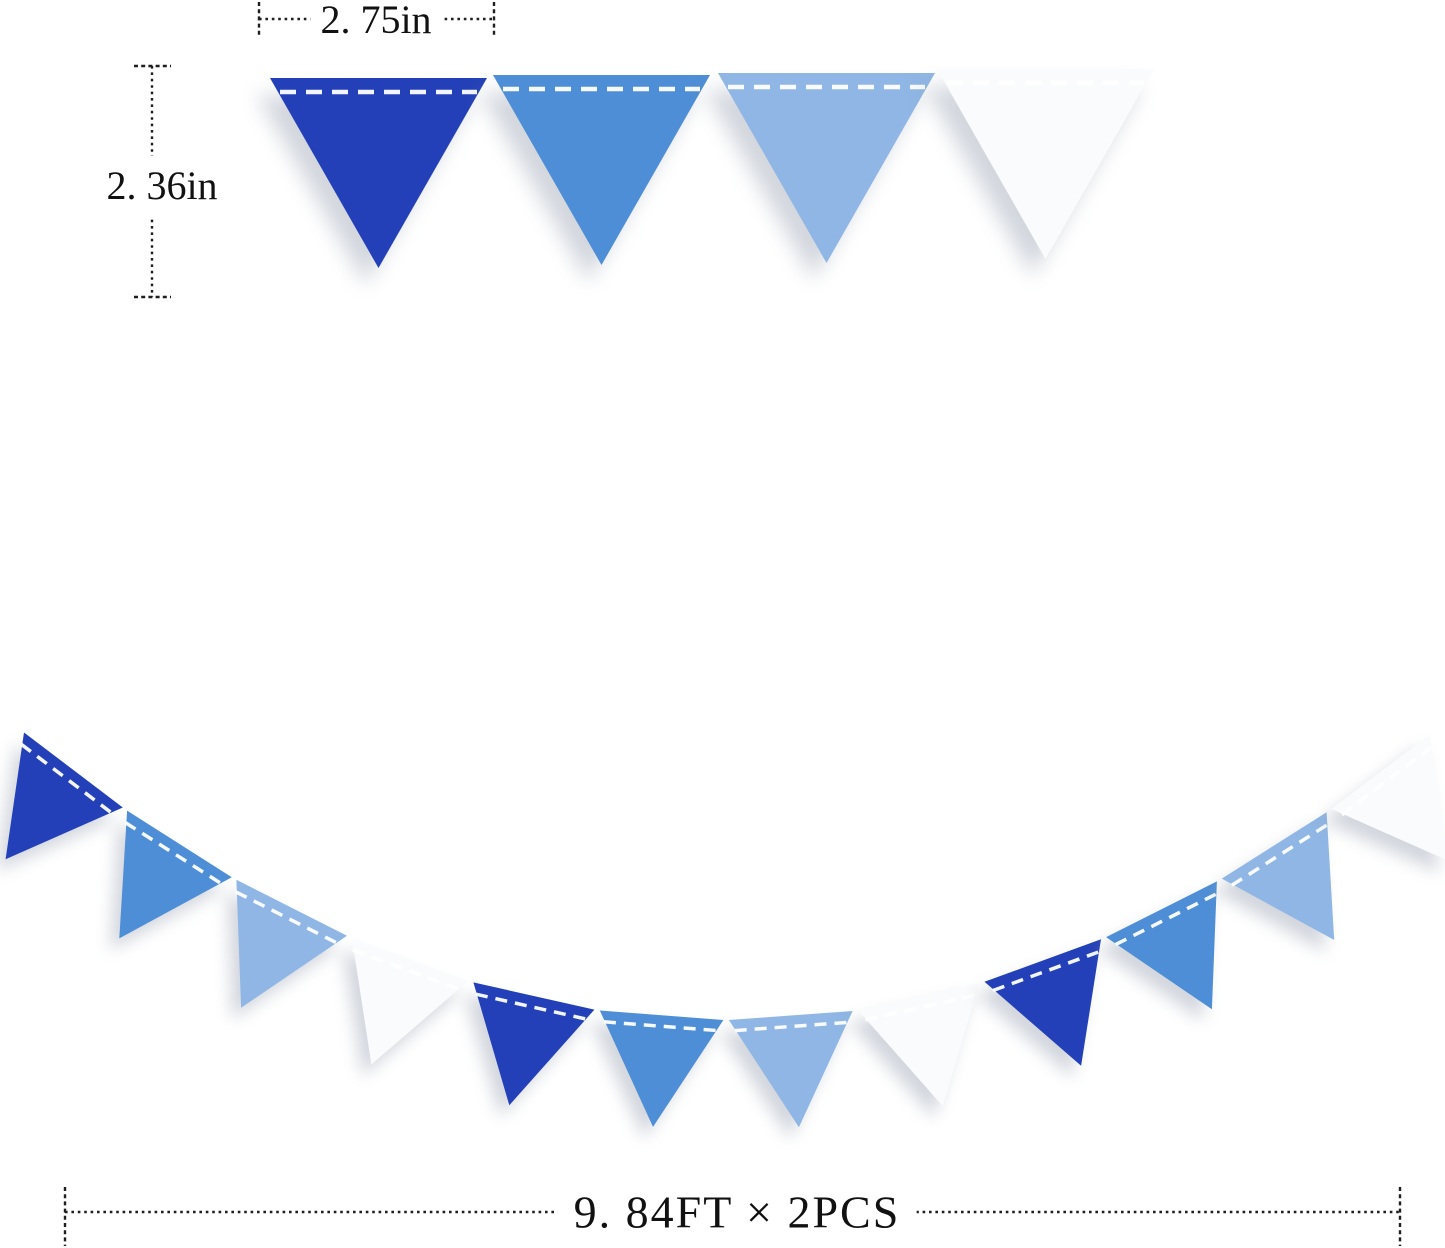  I want to click on top-flag-dark, so click(378, 173).